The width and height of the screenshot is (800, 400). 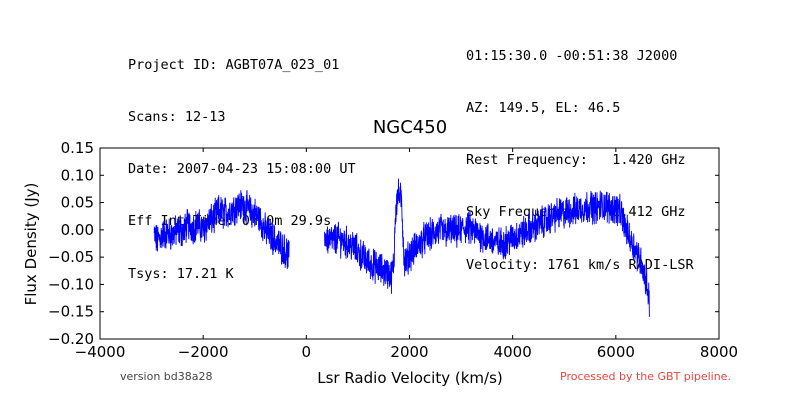 What do you see at coordinates (71, 257) in the screenshot?
I see `y-tick-label: −0.05` at bounding box center [71, 257].